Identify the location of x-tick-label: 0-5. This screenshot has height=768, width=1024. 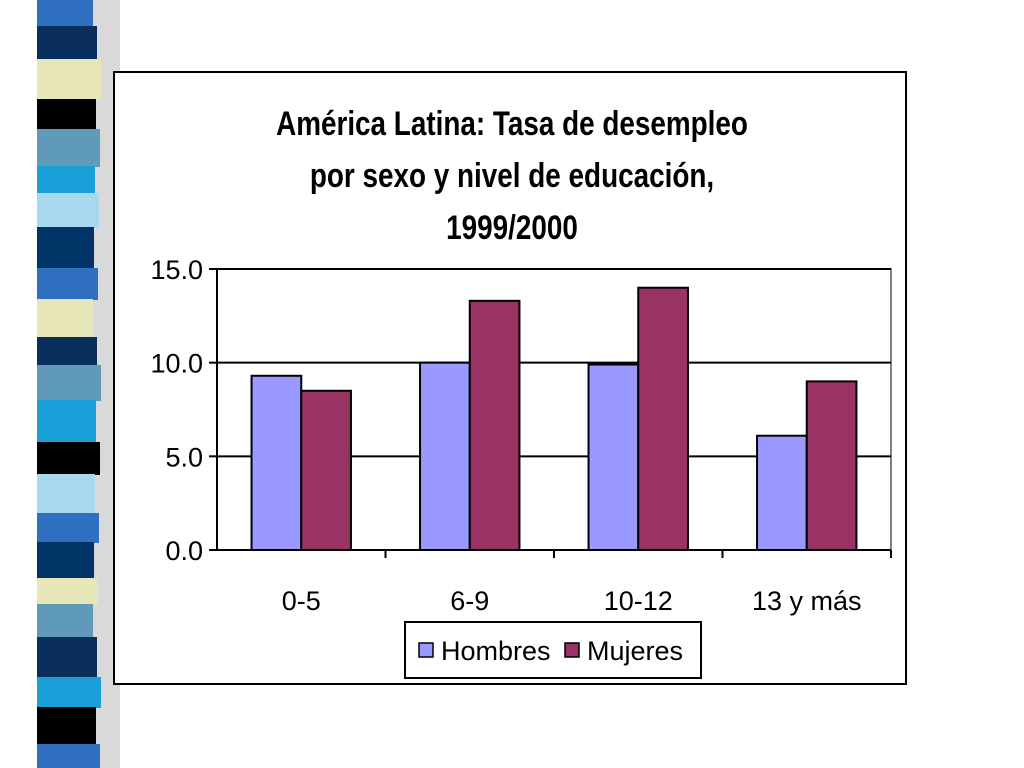
(301, 601).